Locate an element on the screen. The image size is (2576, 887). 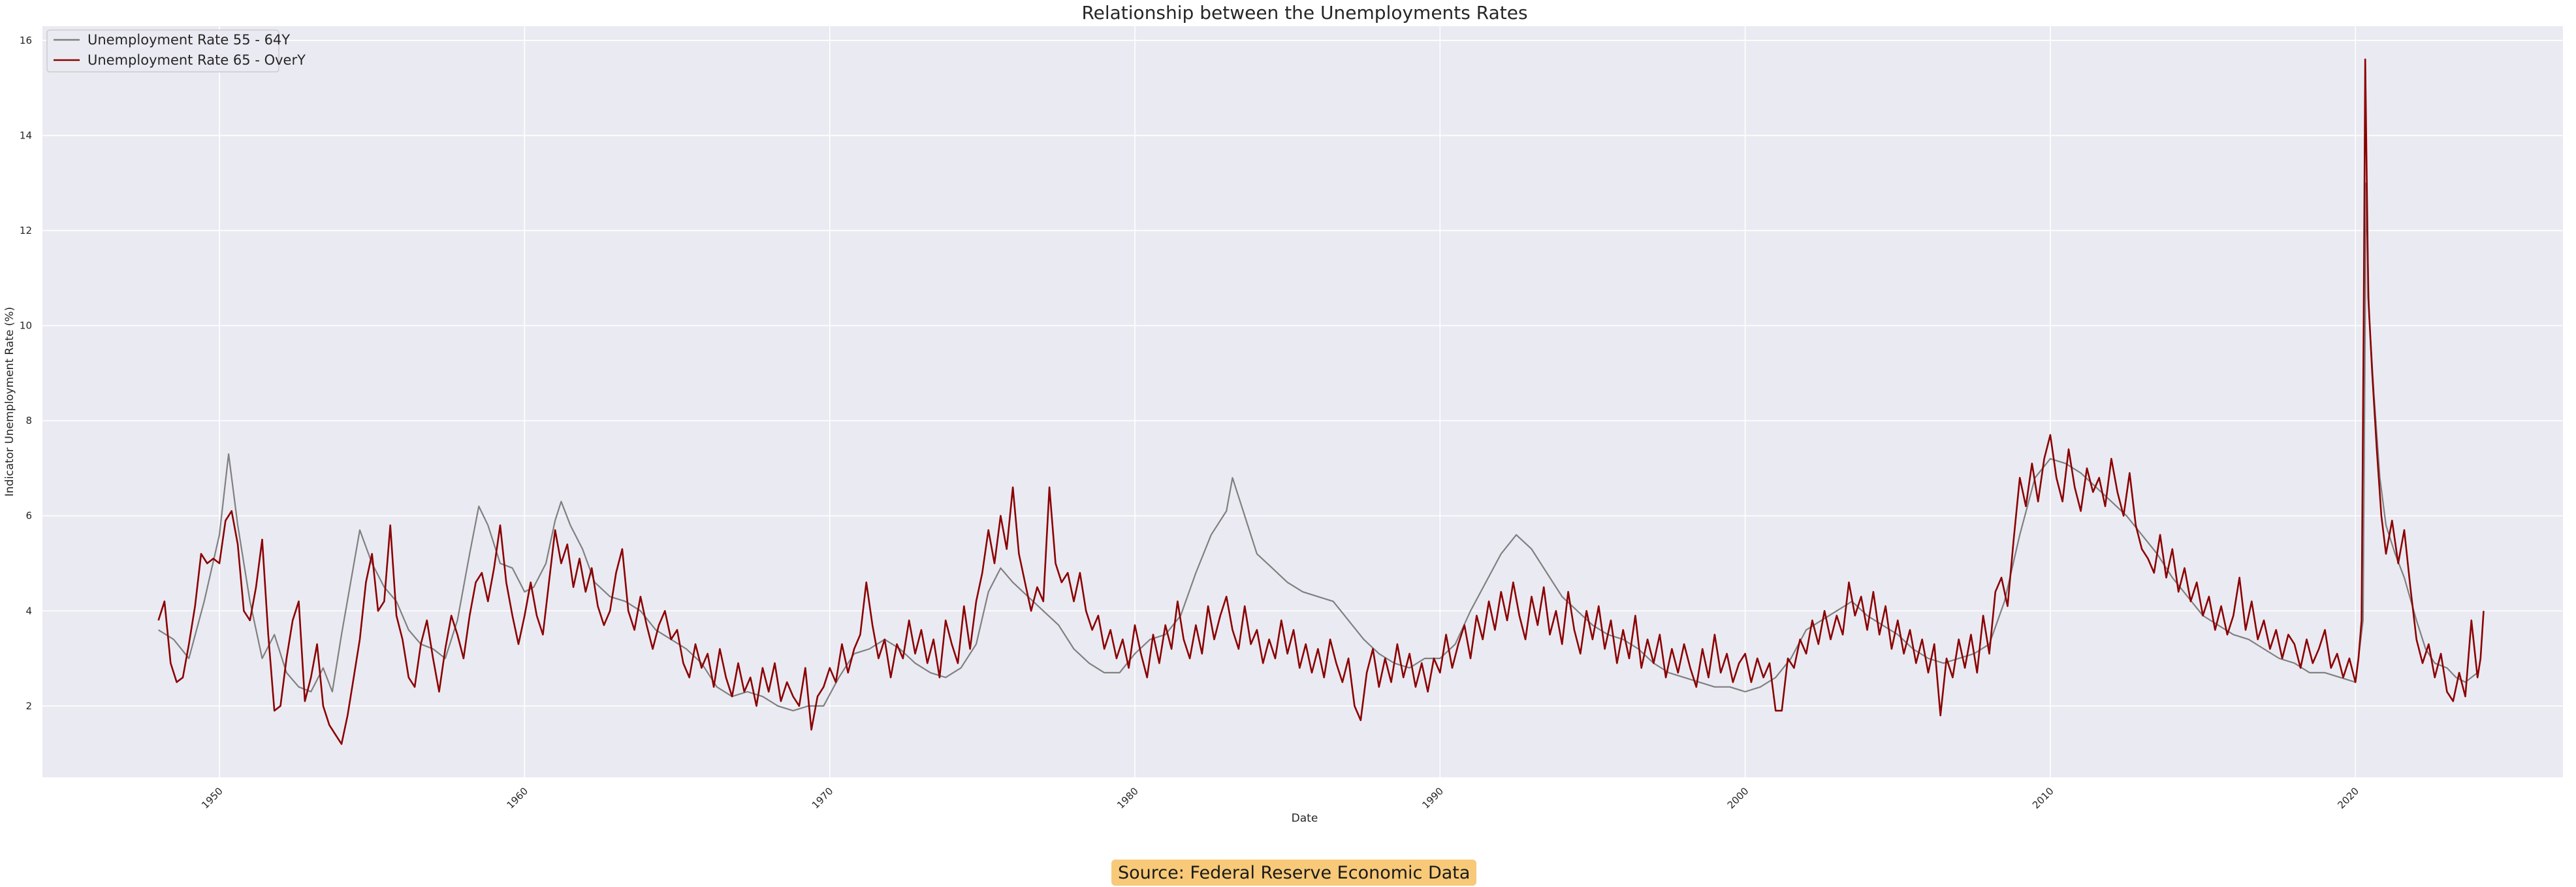
x-tick-label: 1950 is located at coordinates (212, 798).